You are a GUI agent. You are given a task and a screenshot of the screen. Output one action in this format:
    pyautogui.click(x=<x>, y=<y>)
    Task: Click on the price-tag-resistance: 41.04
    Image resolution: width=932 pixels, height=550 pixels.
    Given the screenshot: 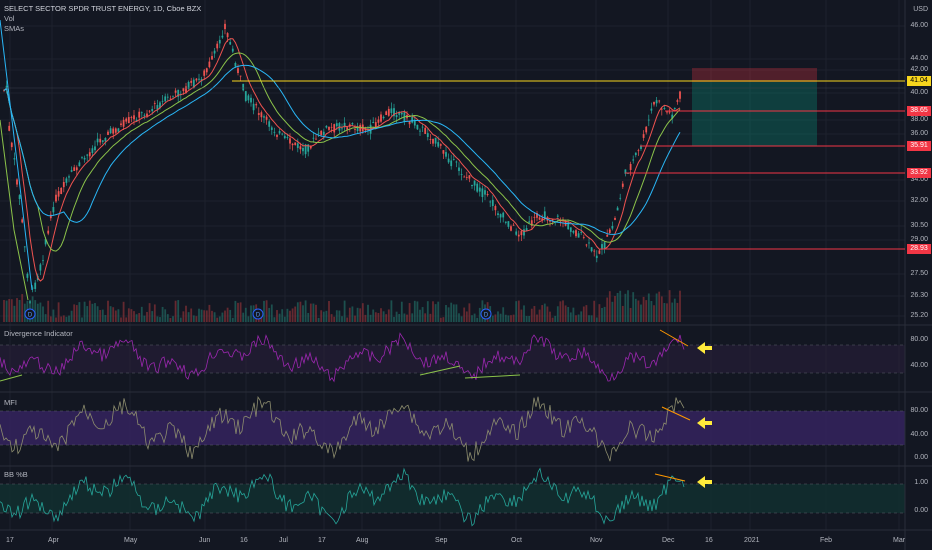 What is the action you would take?
    pyautogui.click(x=919, y=81)
    